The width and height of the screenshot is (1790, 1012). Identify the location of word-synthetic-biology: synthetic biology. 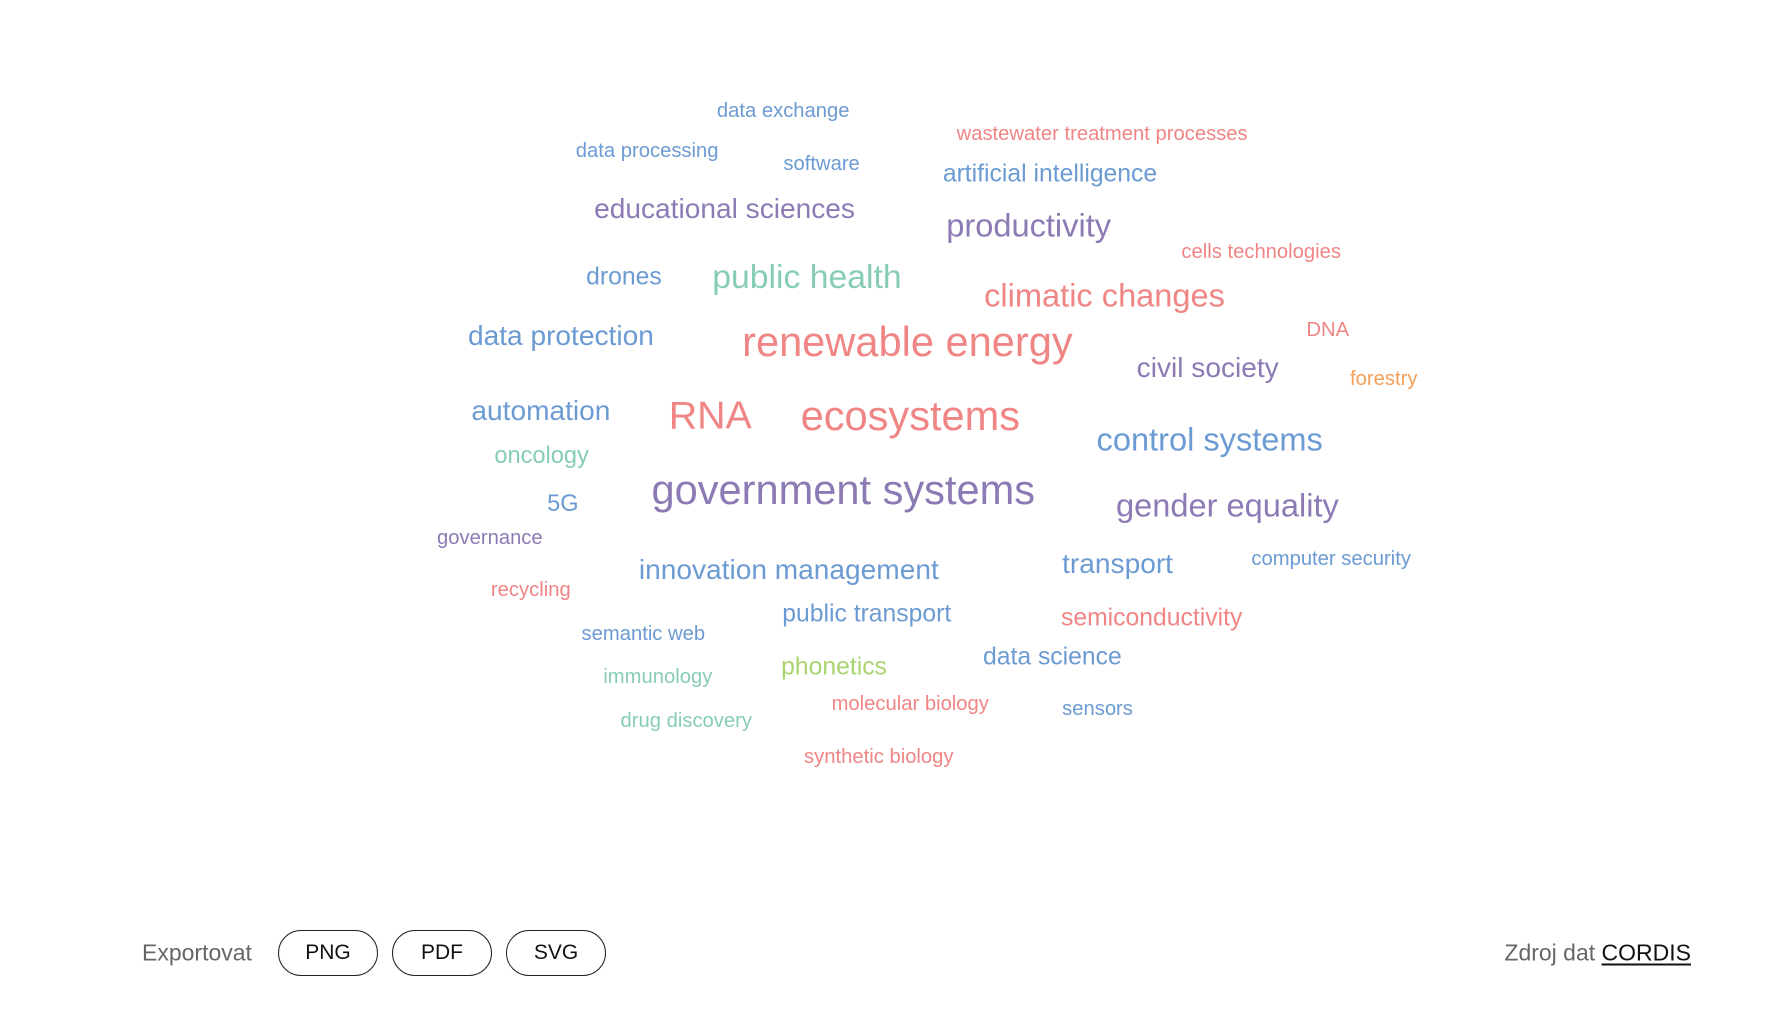
(879, 756).